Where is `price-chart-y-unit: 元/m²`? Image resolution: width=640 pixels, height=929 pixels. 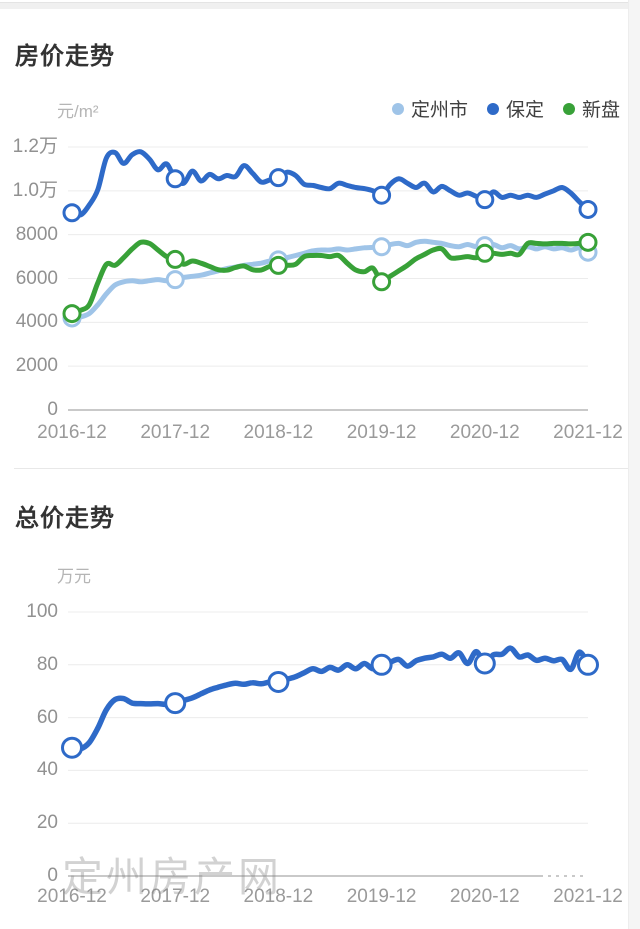
price-chart-y-unit: 元/m² is located at coordinates (78, 111).